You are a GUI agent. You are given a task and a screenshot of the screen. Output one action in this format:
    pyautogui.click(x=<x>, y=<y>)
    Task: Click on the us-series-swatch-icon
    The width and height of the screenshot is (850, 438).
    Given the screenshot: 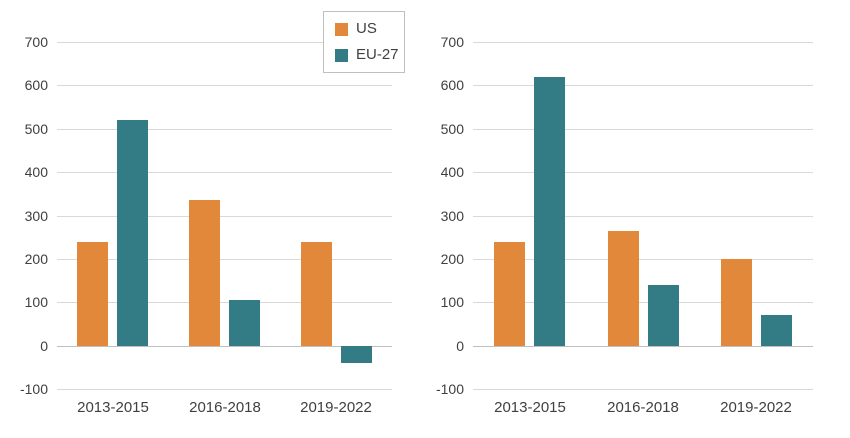 What is the action you would take?
    pyautogui.click(x=341, y=29)
    